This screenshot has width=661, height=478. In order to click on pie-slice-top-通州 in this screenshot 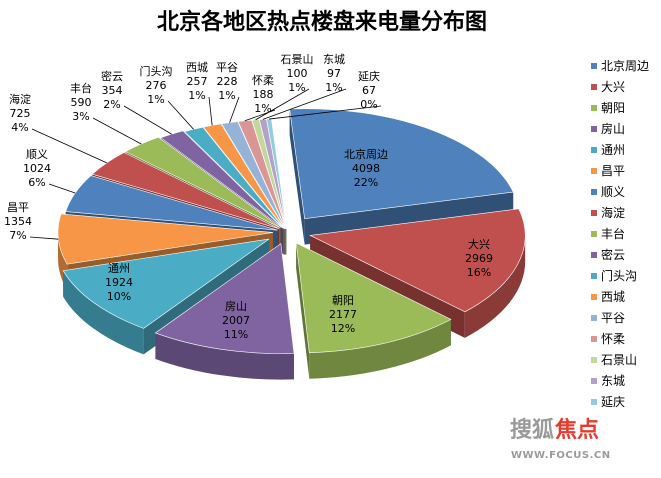, I will do `click(166, 283)`.